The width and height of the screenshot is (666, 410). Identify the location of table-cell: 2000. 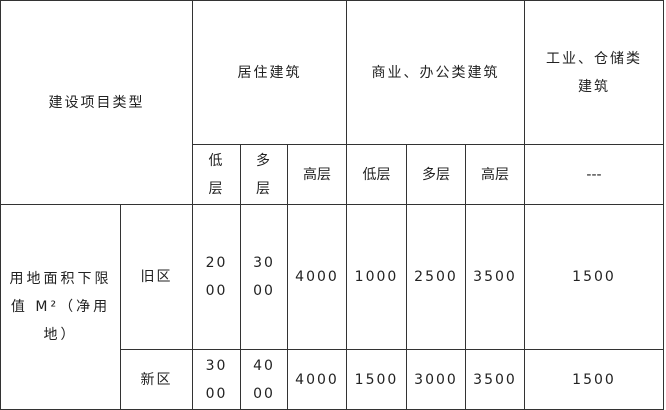
(216, 277).